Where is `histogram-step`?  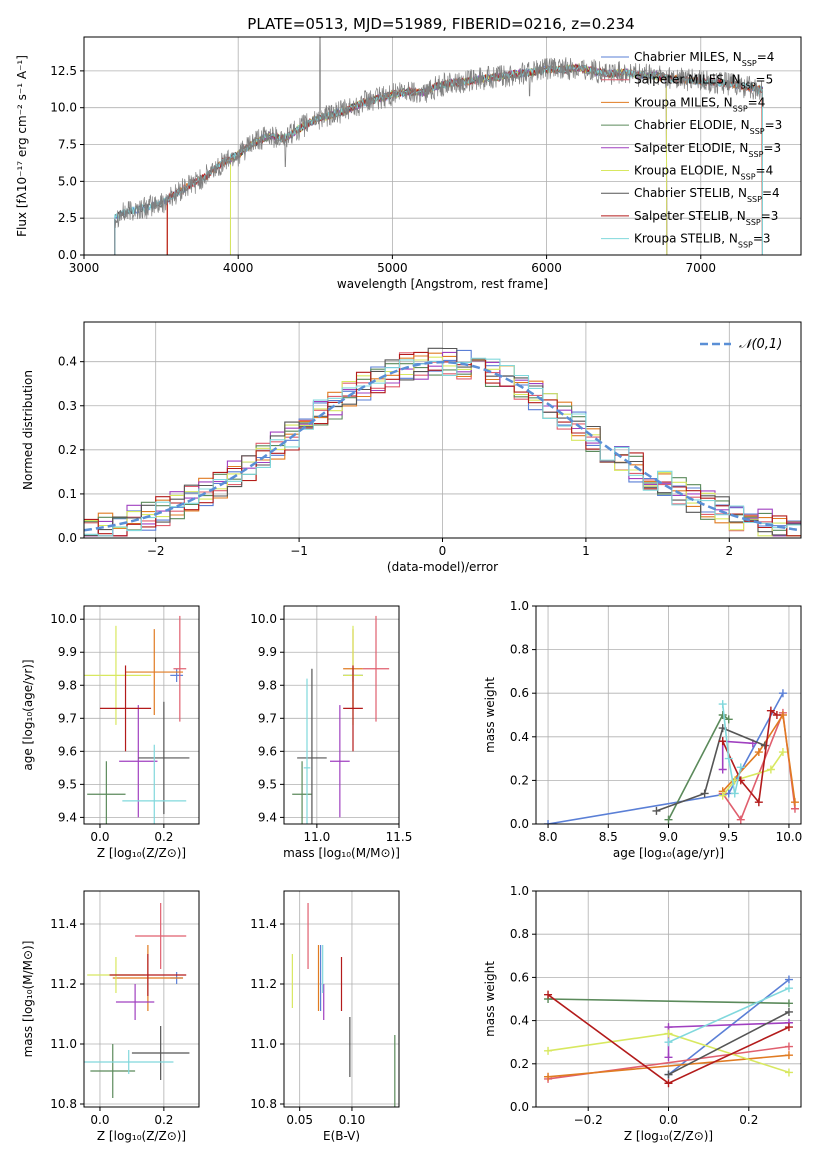 histogram-step is located at coordinates (442, 447).